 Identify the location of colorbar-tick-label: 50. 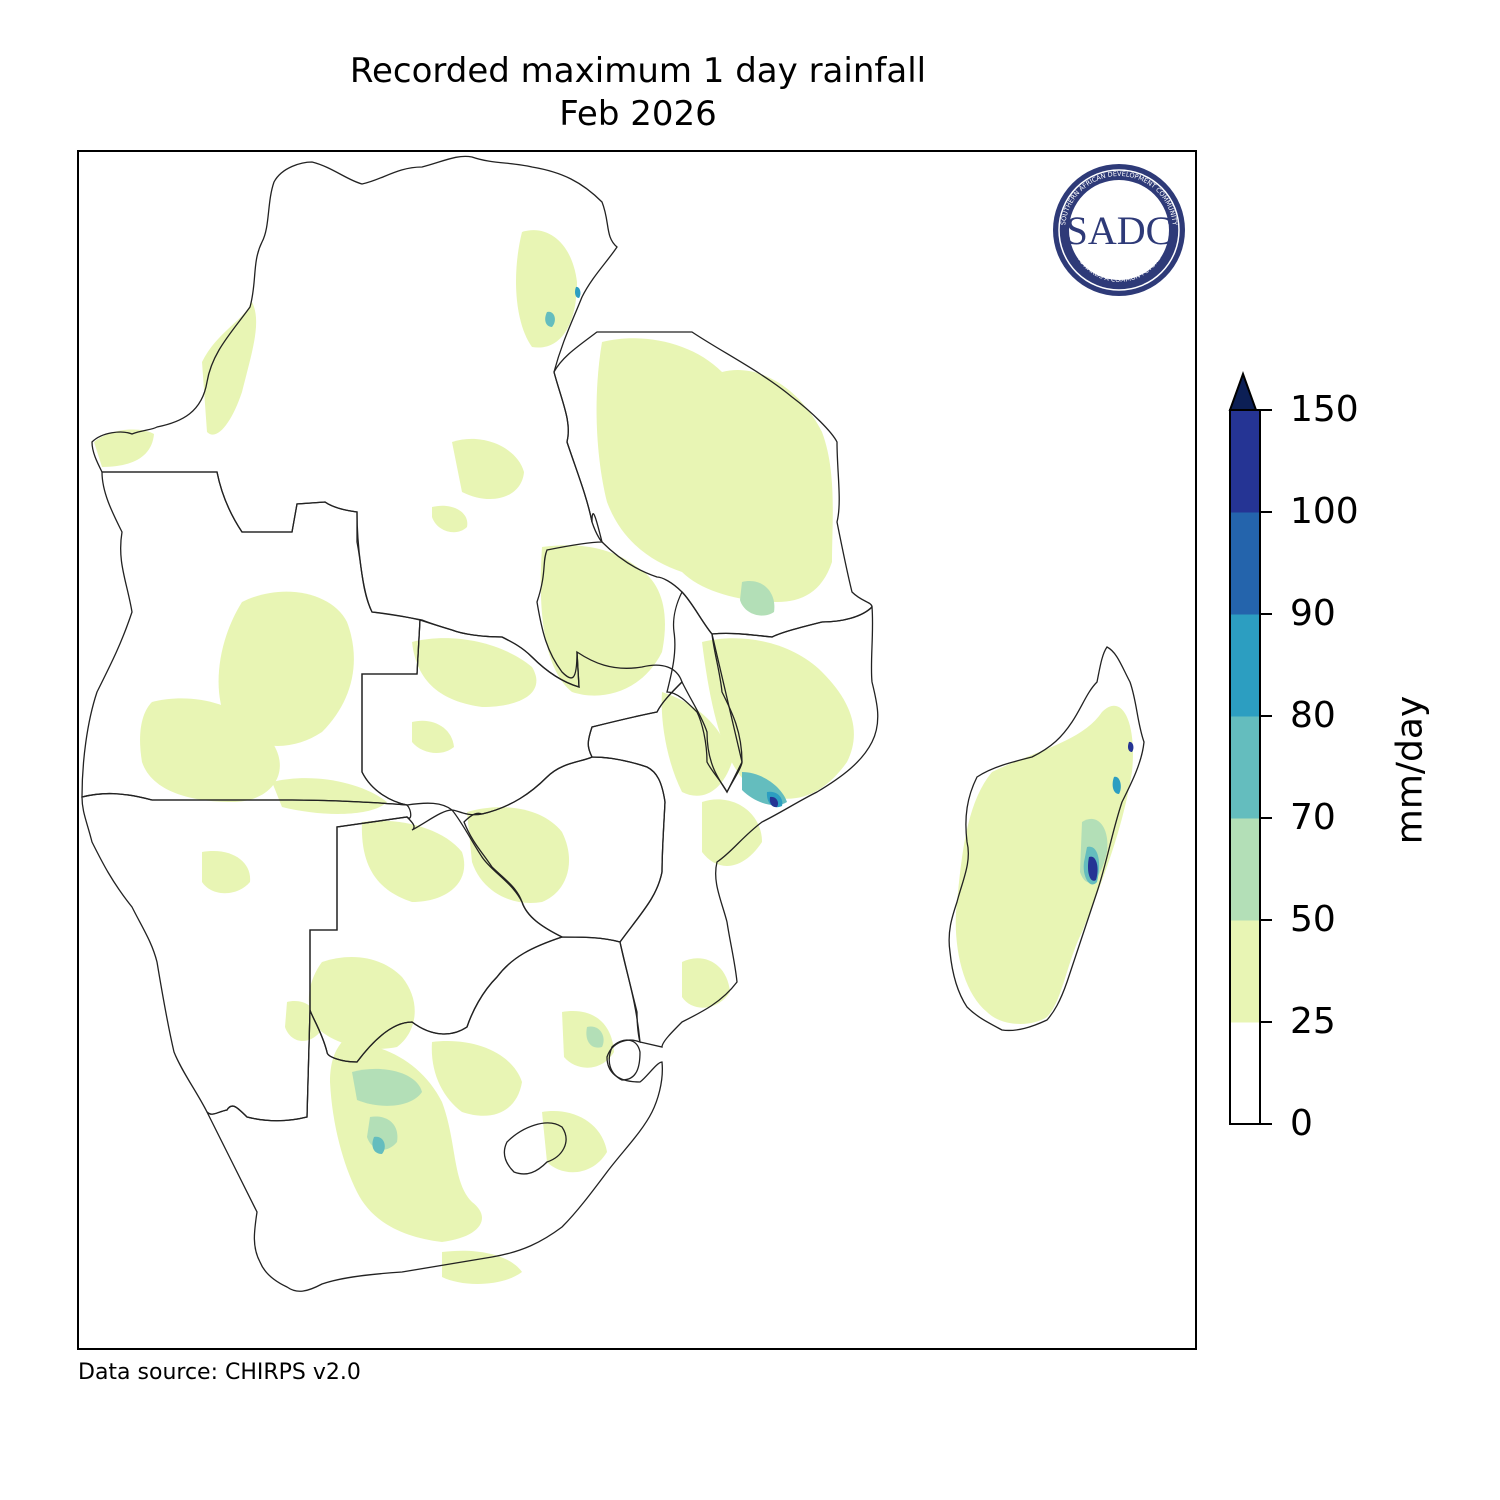
(1313, 919).